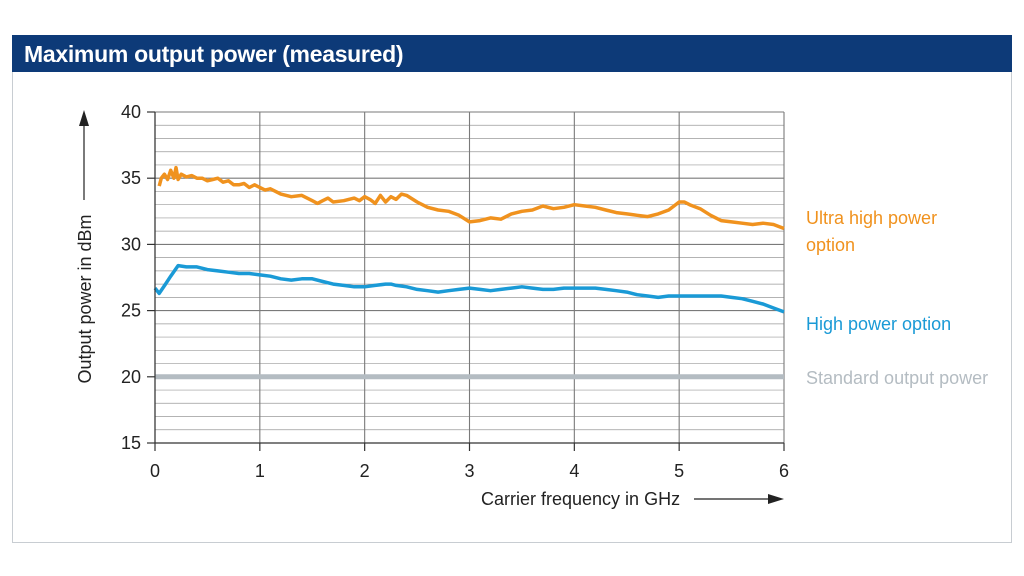  I want to click on x-tick-label: 6, so click(784, 471).